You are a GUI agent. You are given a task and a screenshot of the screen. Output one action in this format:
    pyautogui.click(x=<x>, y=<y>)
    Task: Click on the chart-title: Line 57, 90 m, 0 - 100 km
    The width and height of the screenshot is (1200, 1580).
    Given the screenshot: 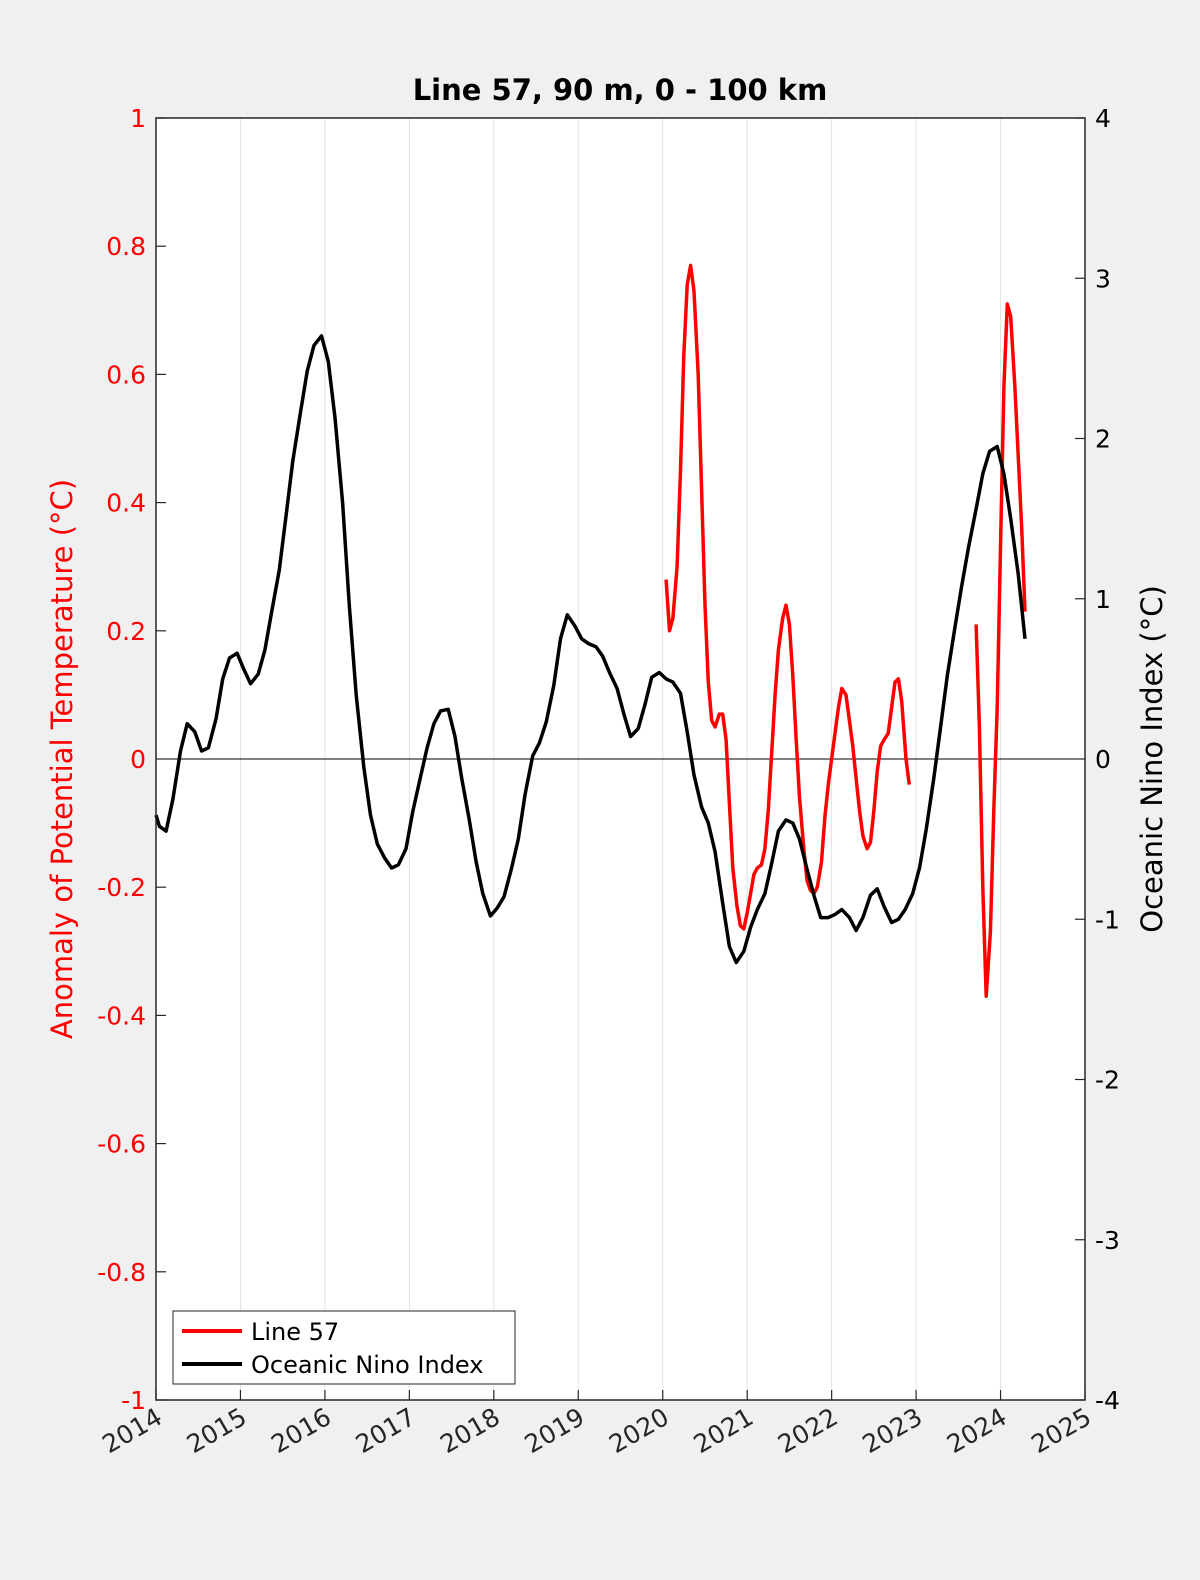 What is the action you would take?
    pyautogui.click(x=620, y=90)
    